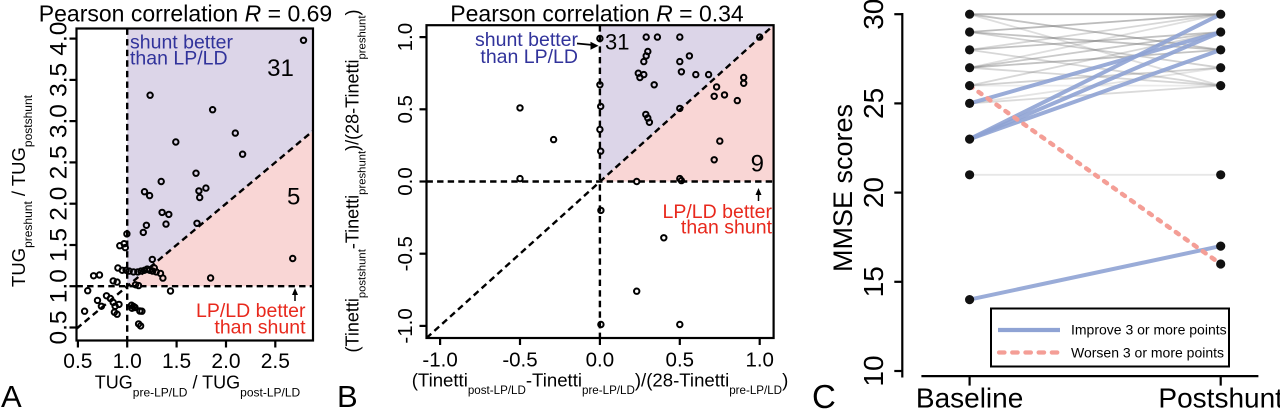  Describe the element at coordinates (1147, 352) in the screenshot. I see `svg-text: Worsen 3 or more points` at that location.